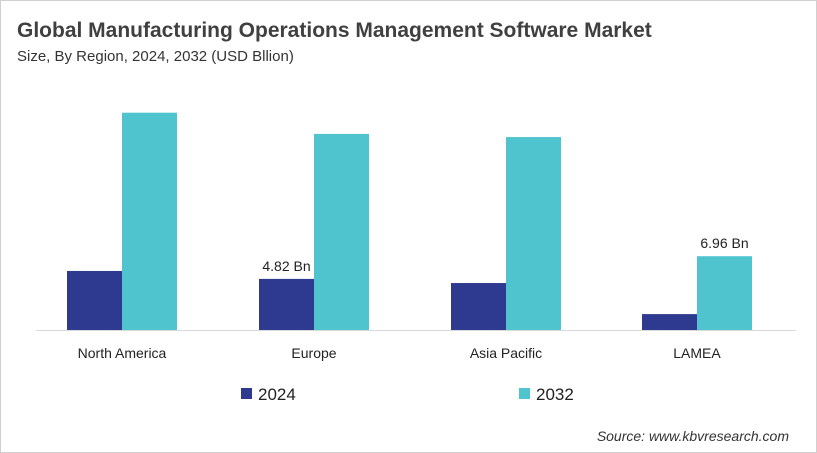  What do you see at coordinates (286, 304) in the screenshot?
I see `bar-2024-europe` at bounding box center [286, 304].